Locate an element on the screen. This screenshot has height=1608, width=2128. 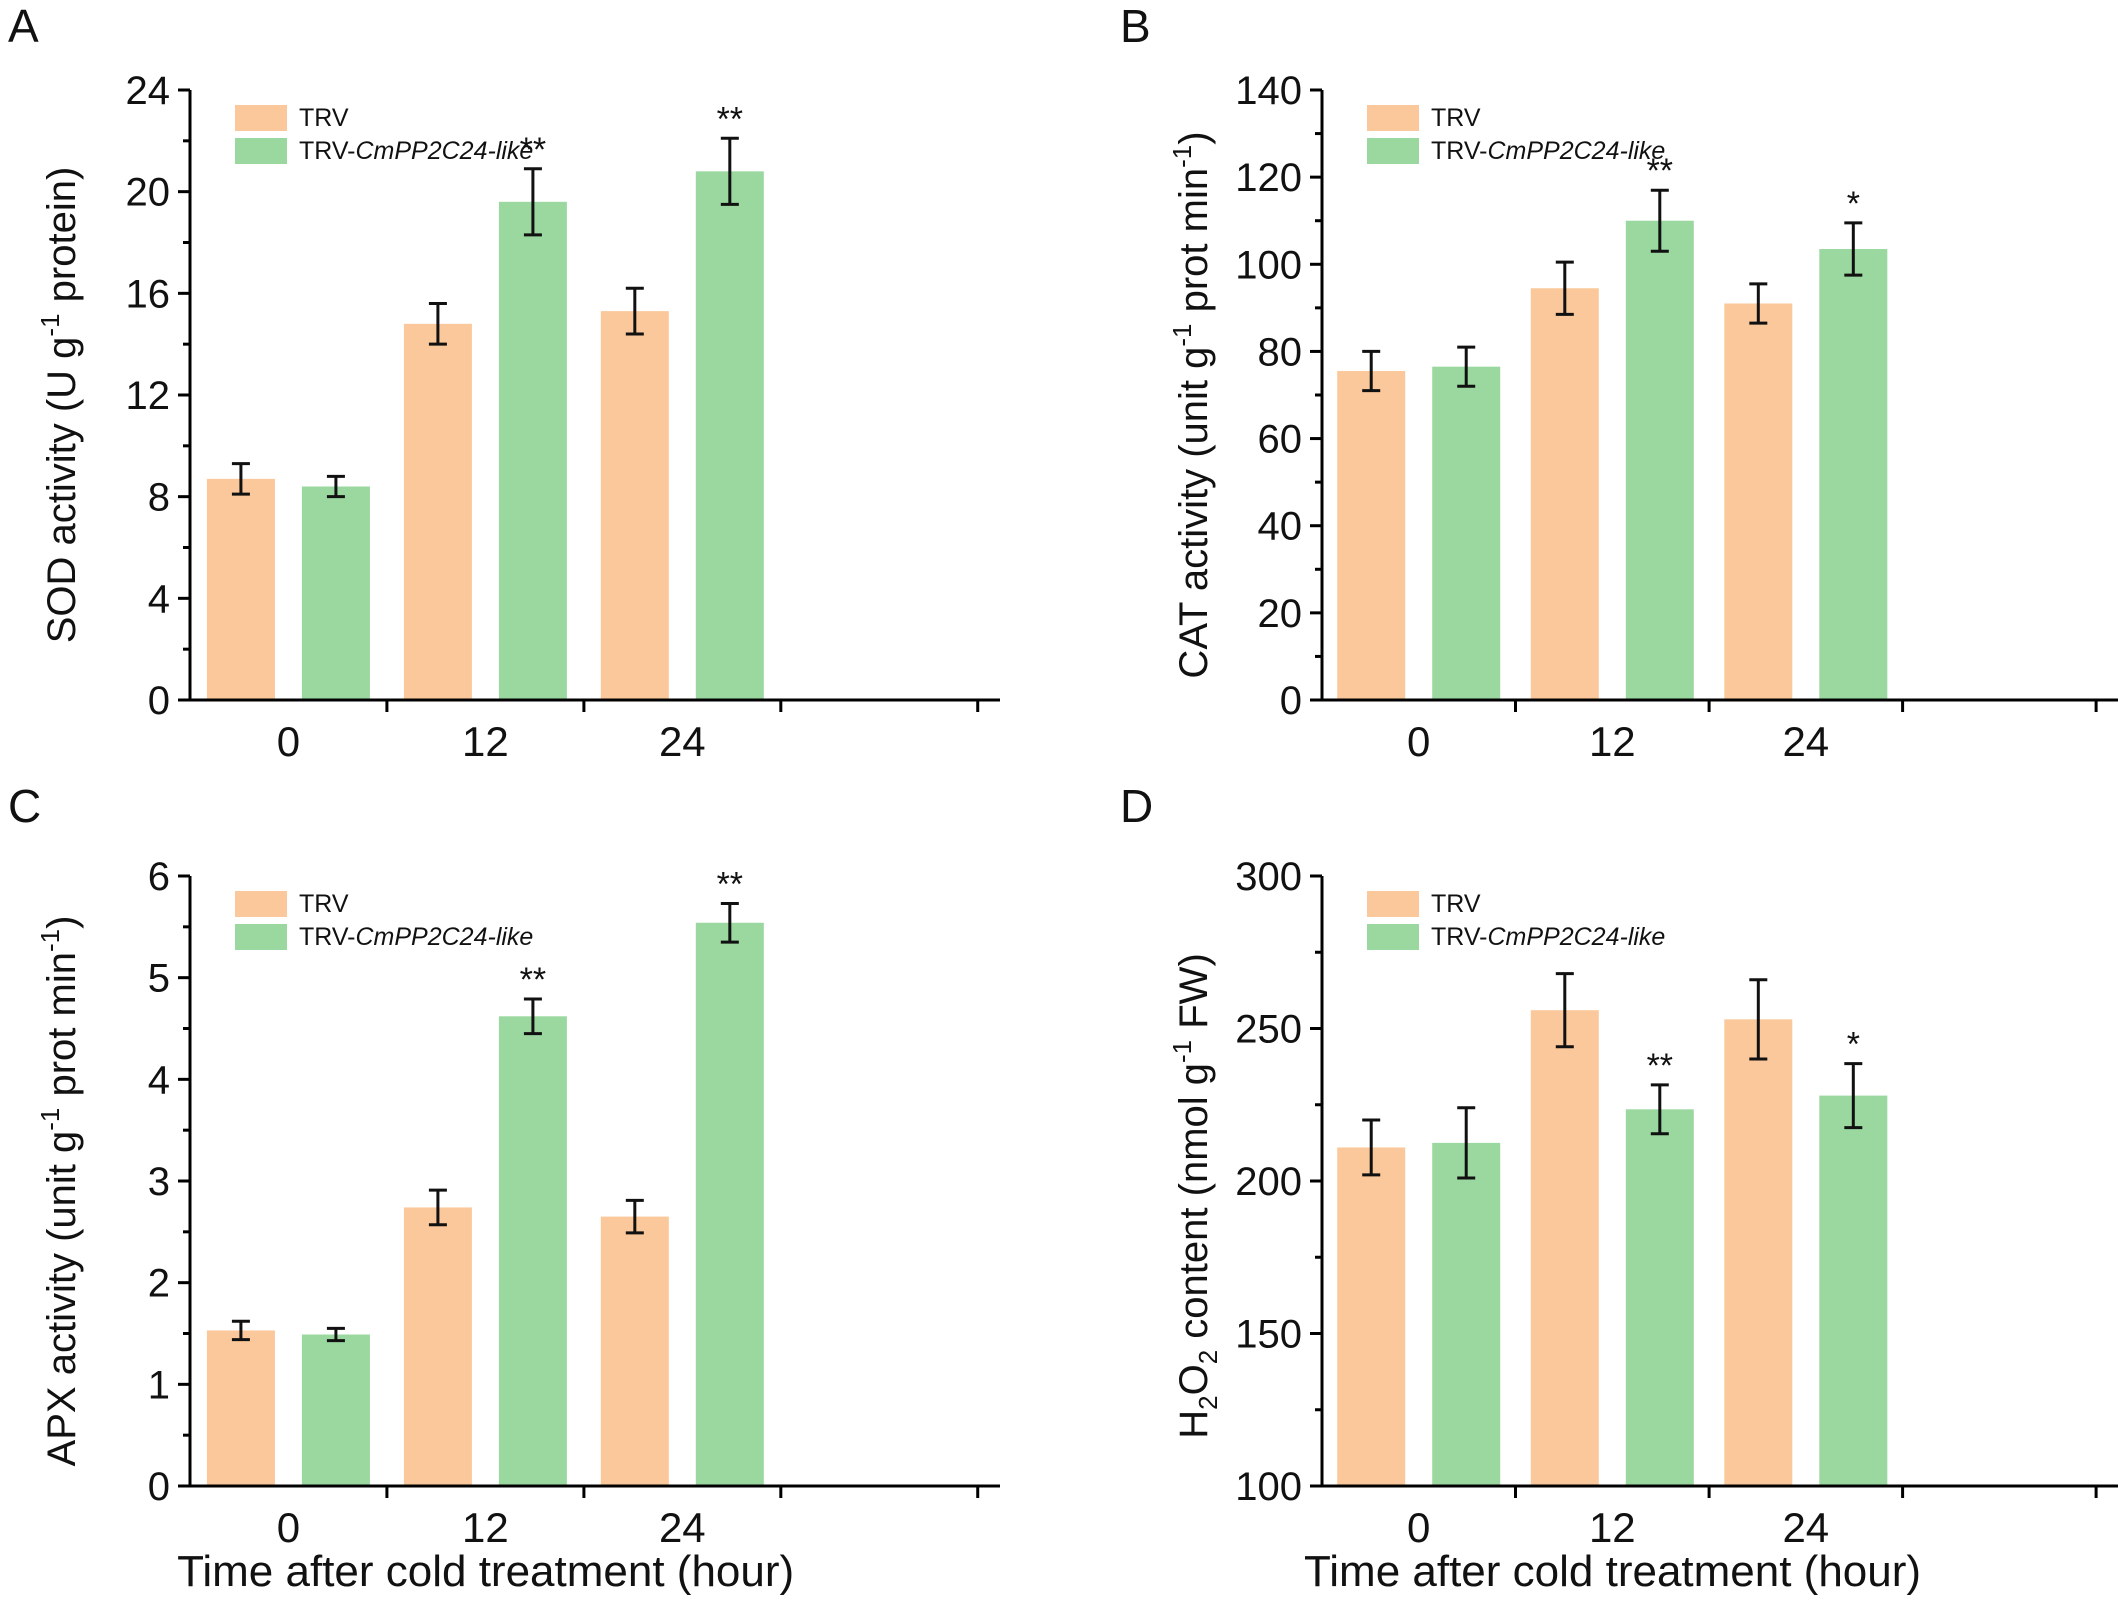
y-tick-label: 140 is located at coordinates (1268, 91).